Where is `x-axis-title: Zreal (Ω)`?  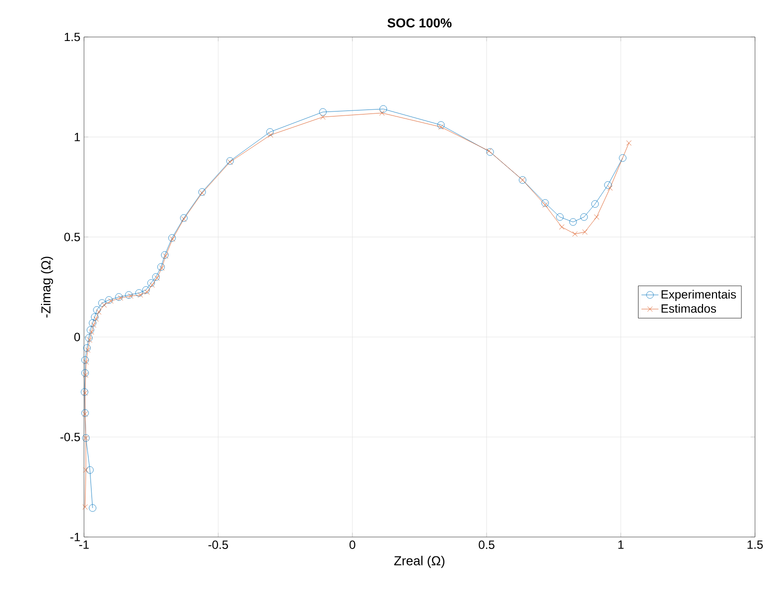 x-axis-title: Zreal (Ω) is located at coordinates (419, 562).